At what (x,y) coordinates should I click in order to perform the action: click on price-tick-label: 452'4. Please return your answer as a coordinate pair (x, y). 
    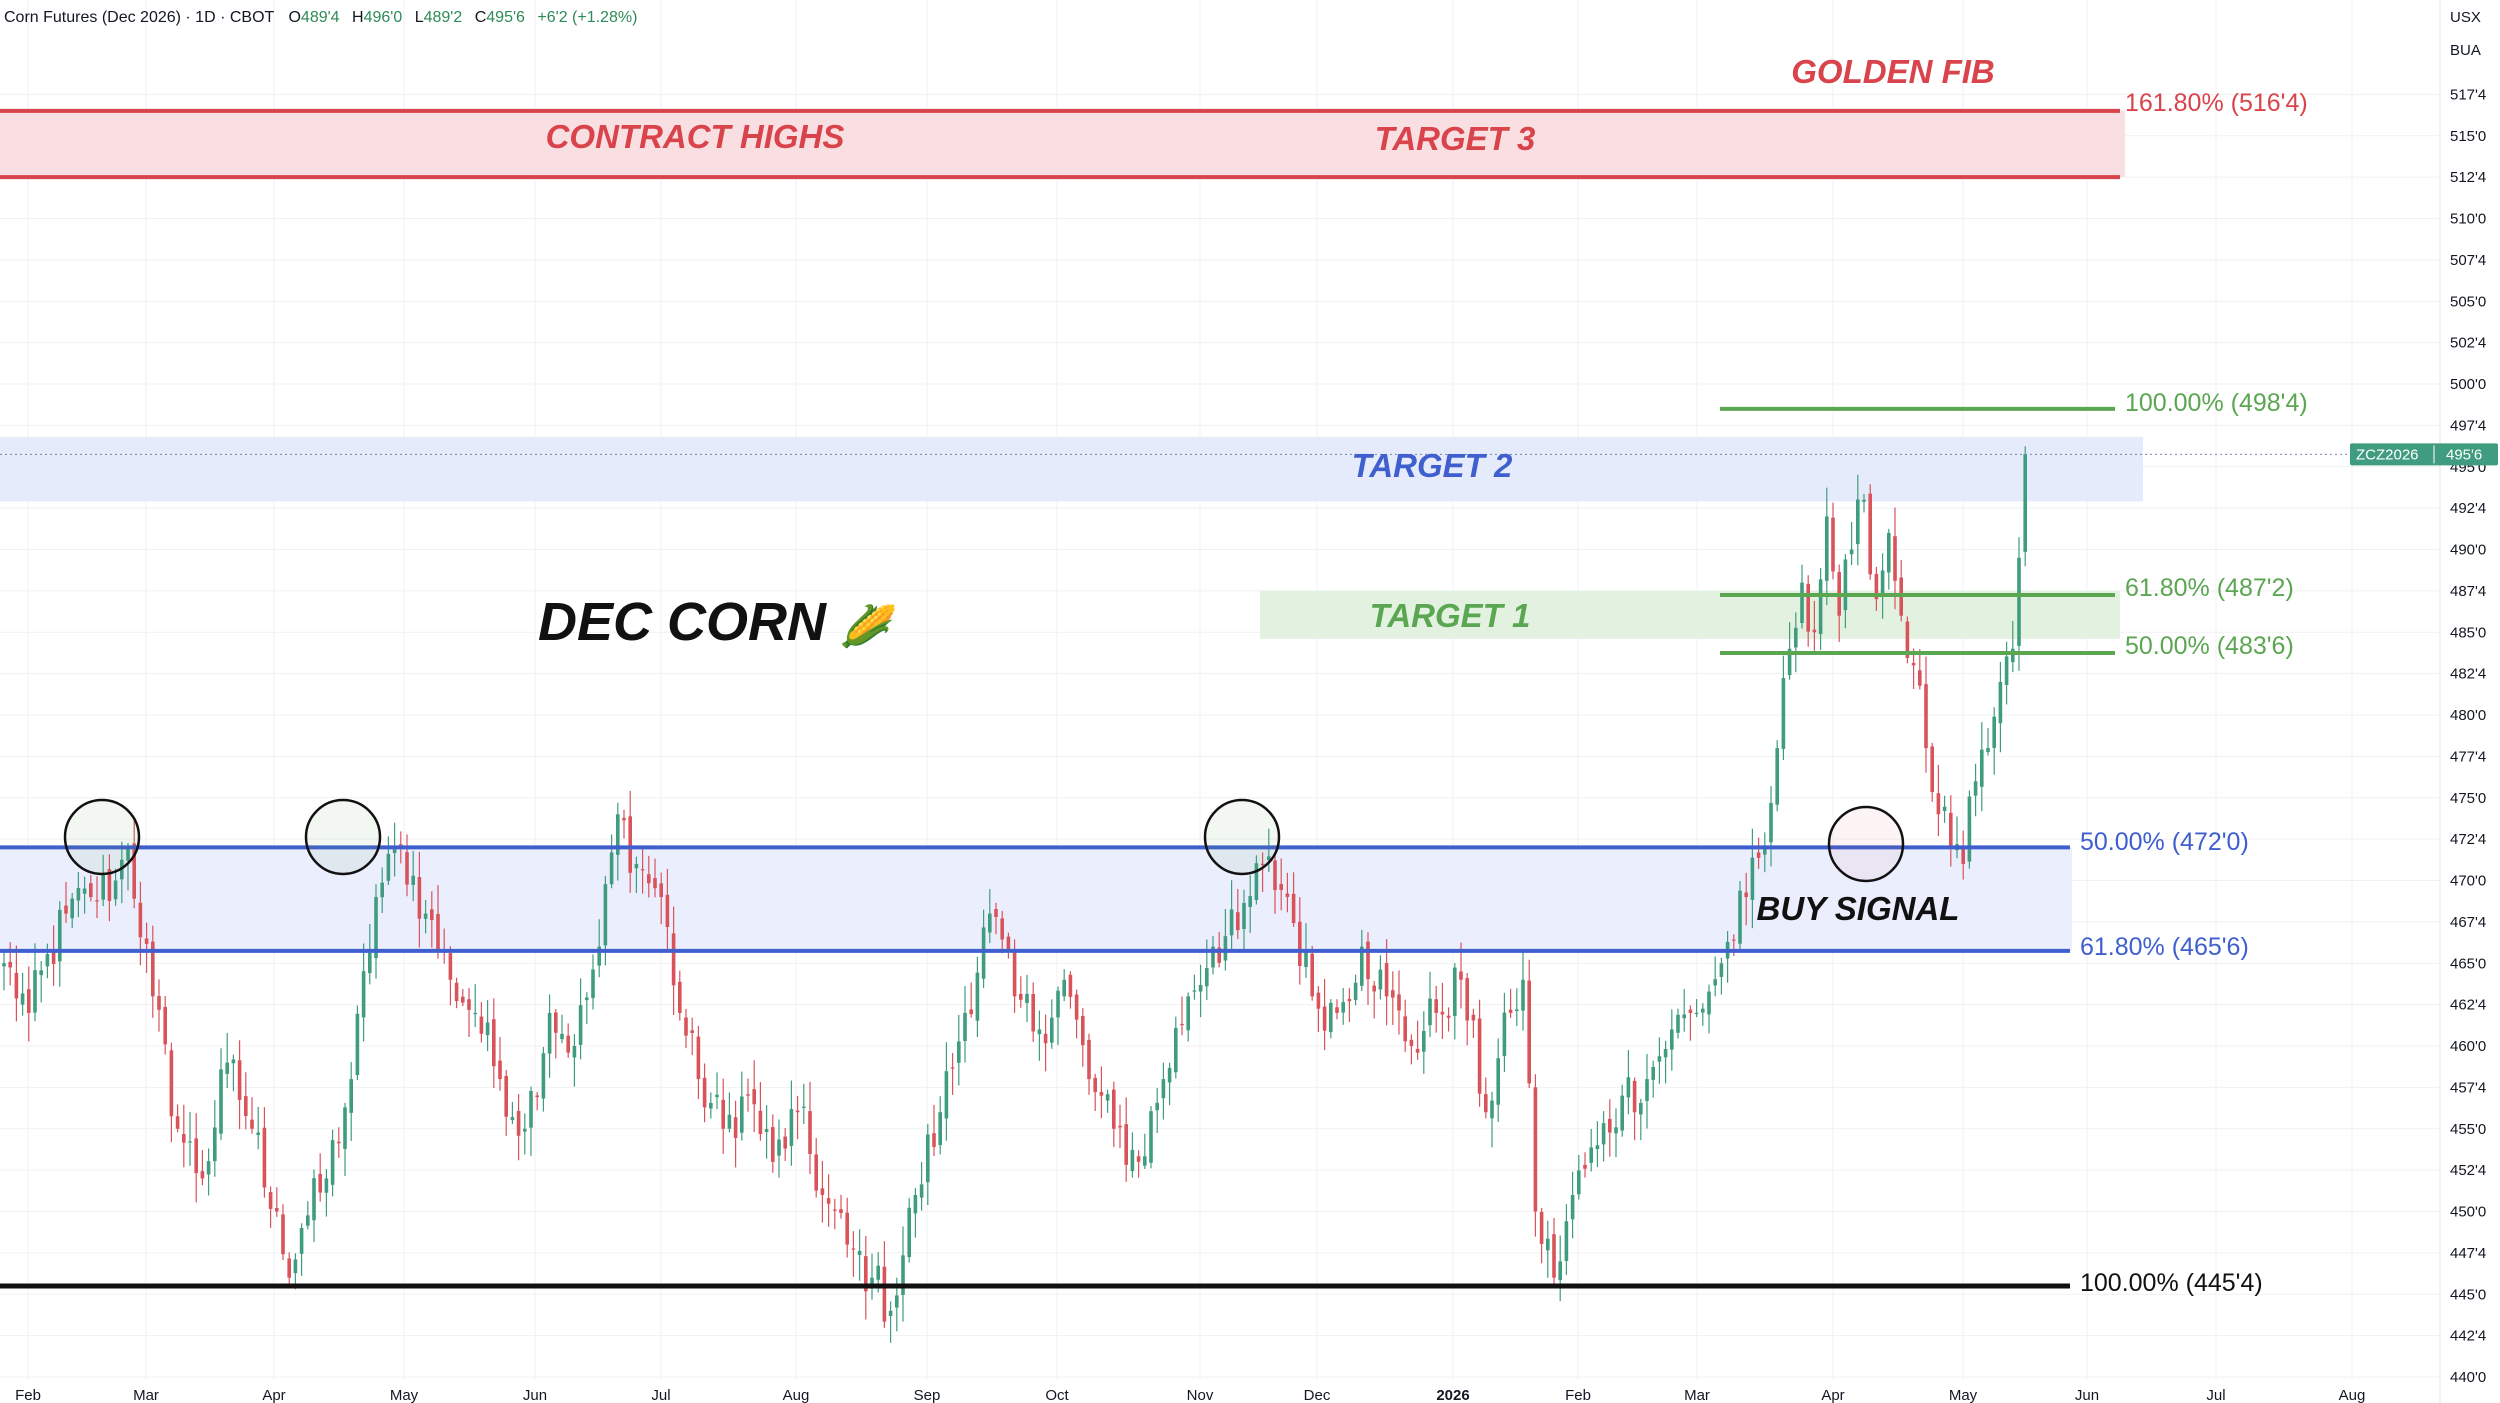
    Looking at the image, I should click on (2468, 1170).